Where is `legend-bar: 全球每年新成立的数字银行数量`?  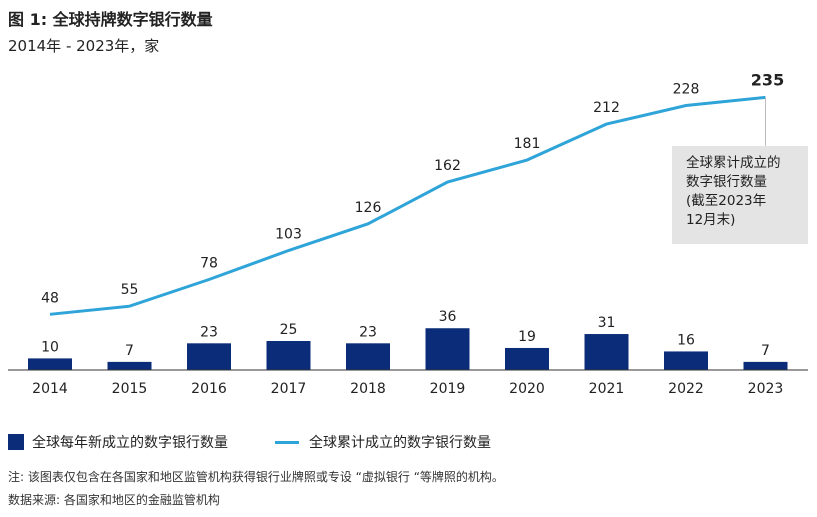 legend-bar: 全球每年新成立的数字银行数量 is located at coordinates (118, 442).